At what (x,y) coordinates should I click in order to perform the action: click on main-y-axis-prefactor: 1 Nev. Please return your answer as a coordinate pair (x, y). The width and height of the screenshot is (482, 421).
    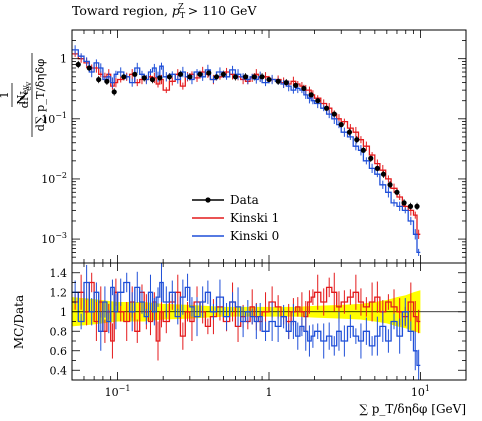
    Looking at the image, I should click on (15, 95).